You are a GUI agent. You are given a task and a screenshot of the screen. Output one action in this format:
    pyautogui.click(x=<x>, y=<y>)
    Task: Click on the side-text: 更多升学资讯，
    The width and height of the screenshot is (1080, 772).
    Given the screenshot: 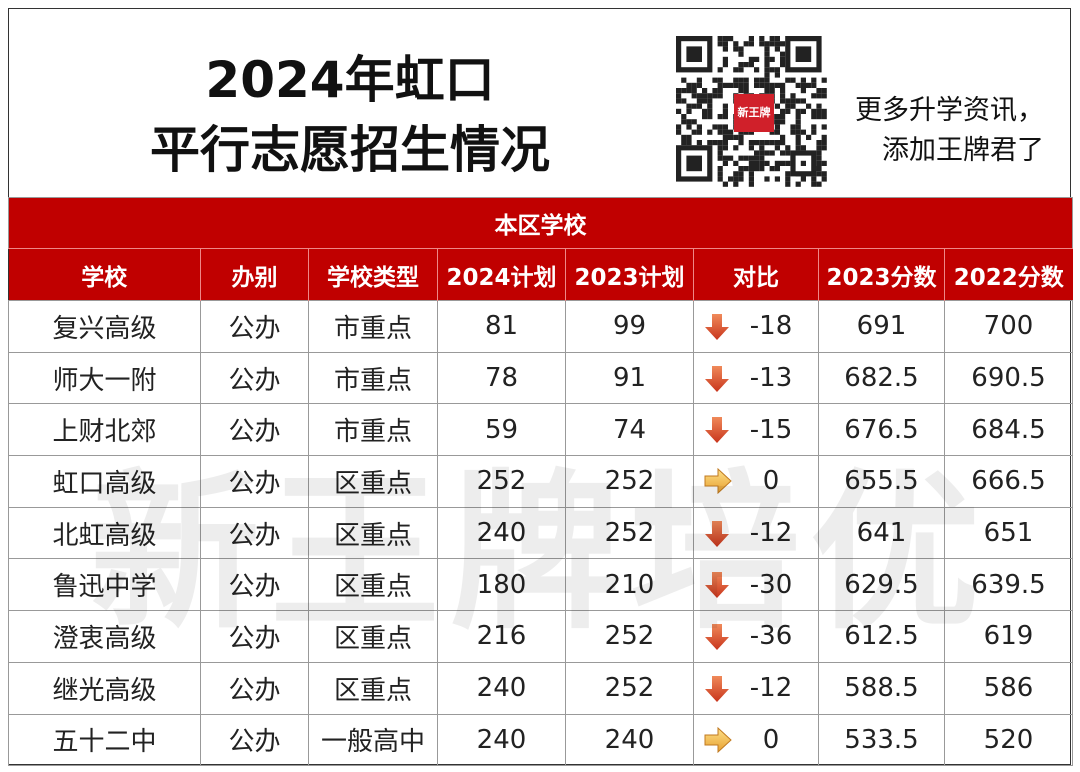 What is the action you would take?
    pyautogui.click(x=949, y=110)
    